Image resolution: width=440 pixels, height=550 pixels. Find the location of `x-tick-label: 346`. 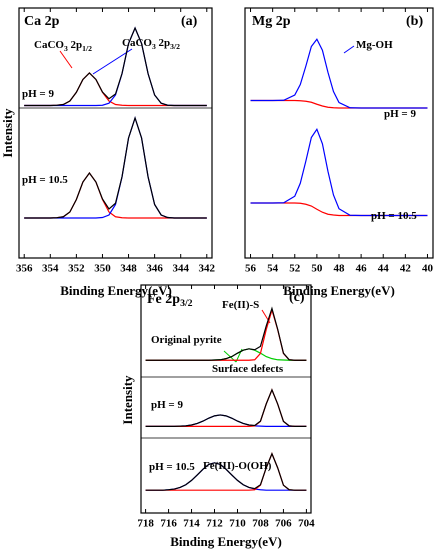

x-tick-label: 346 is located at coordinates (154, 269).